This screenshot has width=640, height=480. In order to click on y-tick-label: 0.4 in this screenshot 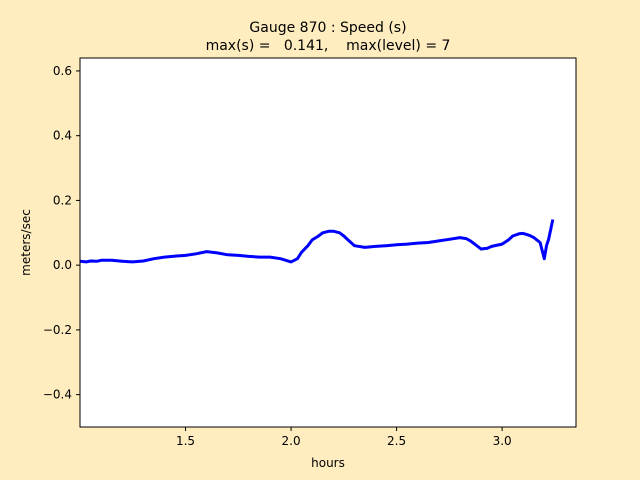, I will do `click(62, 136)`.